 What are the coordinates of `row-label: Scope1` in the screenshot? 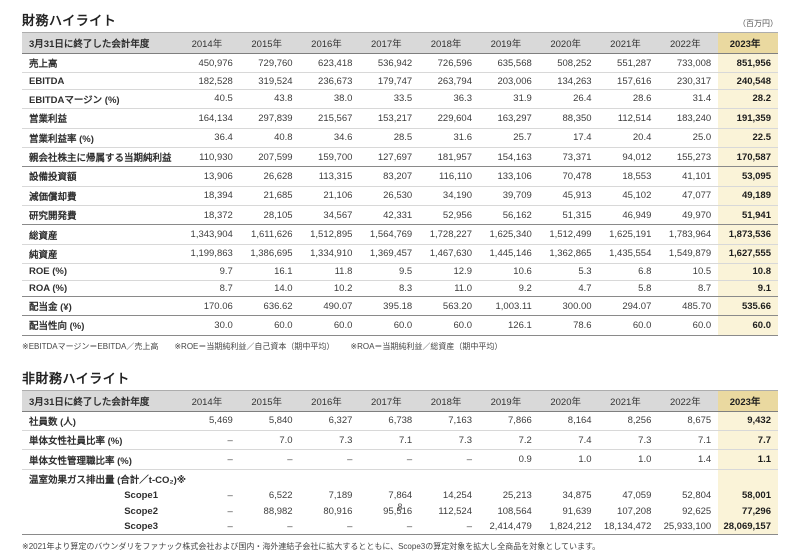 It's located at (141, 496).